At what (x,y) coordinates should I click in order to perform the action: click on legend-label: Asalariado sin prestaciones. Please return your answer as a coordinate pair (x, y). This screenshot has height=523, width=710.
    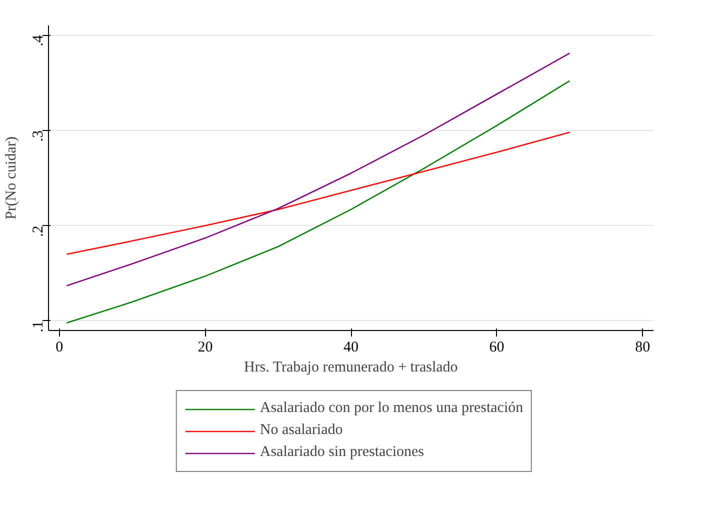
    Looking at the image, I should click on (342, 452).